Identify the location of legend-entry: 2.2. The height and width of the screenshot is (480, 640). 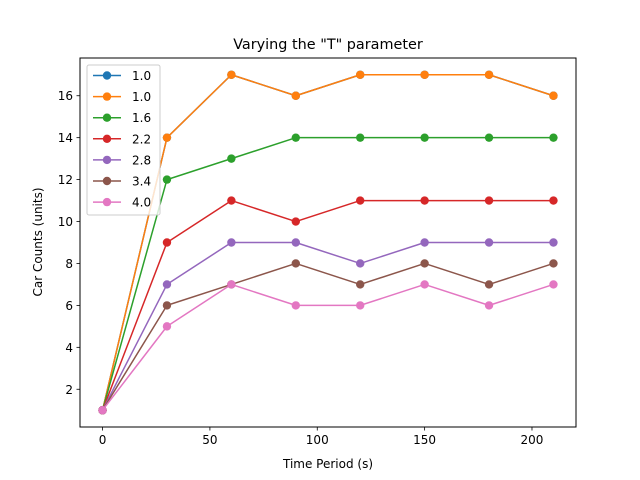
(122, 139).